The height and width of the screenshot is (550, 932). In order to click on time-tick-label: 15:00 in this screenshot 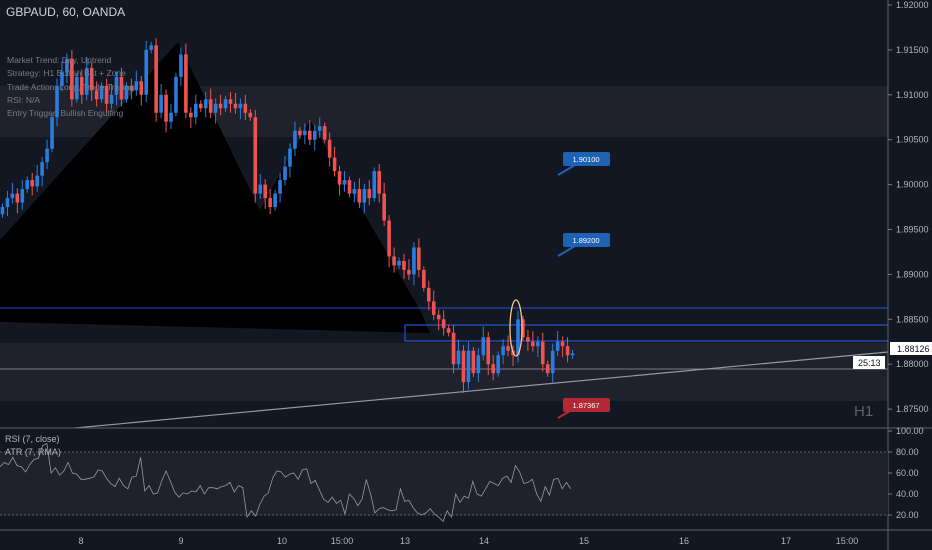, I will do `click(847, 541)`.